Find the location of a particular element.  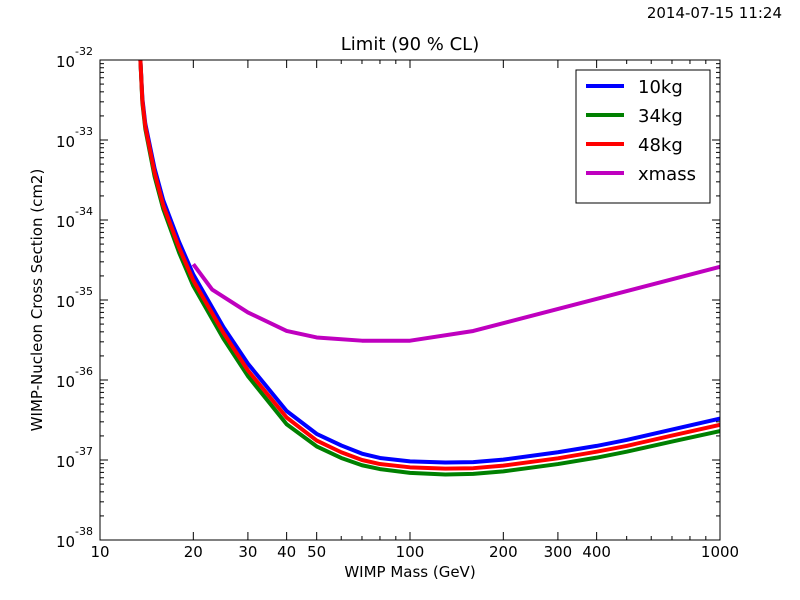

x-tick-label: 20 is located at coordinates (193, 552).